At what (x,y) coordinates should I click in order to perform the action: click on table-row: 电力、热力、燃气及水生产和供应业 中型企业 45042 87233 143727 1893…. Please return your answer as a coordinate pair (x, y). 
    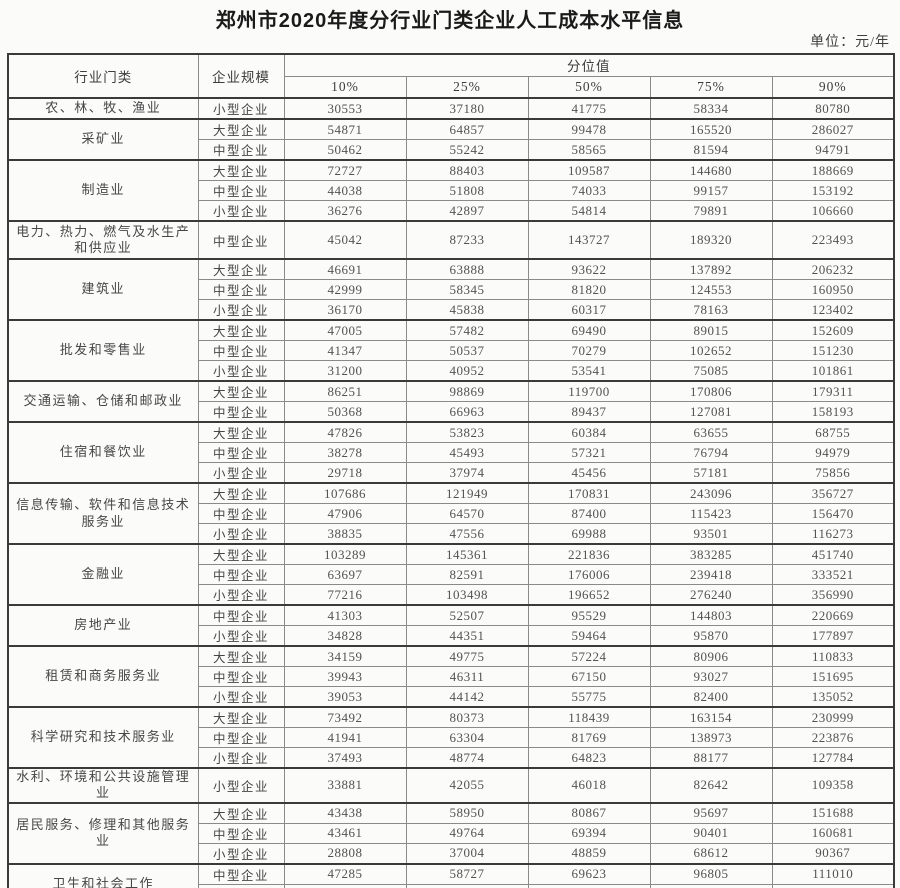
    Looking at the image, I should click on (451, 240).